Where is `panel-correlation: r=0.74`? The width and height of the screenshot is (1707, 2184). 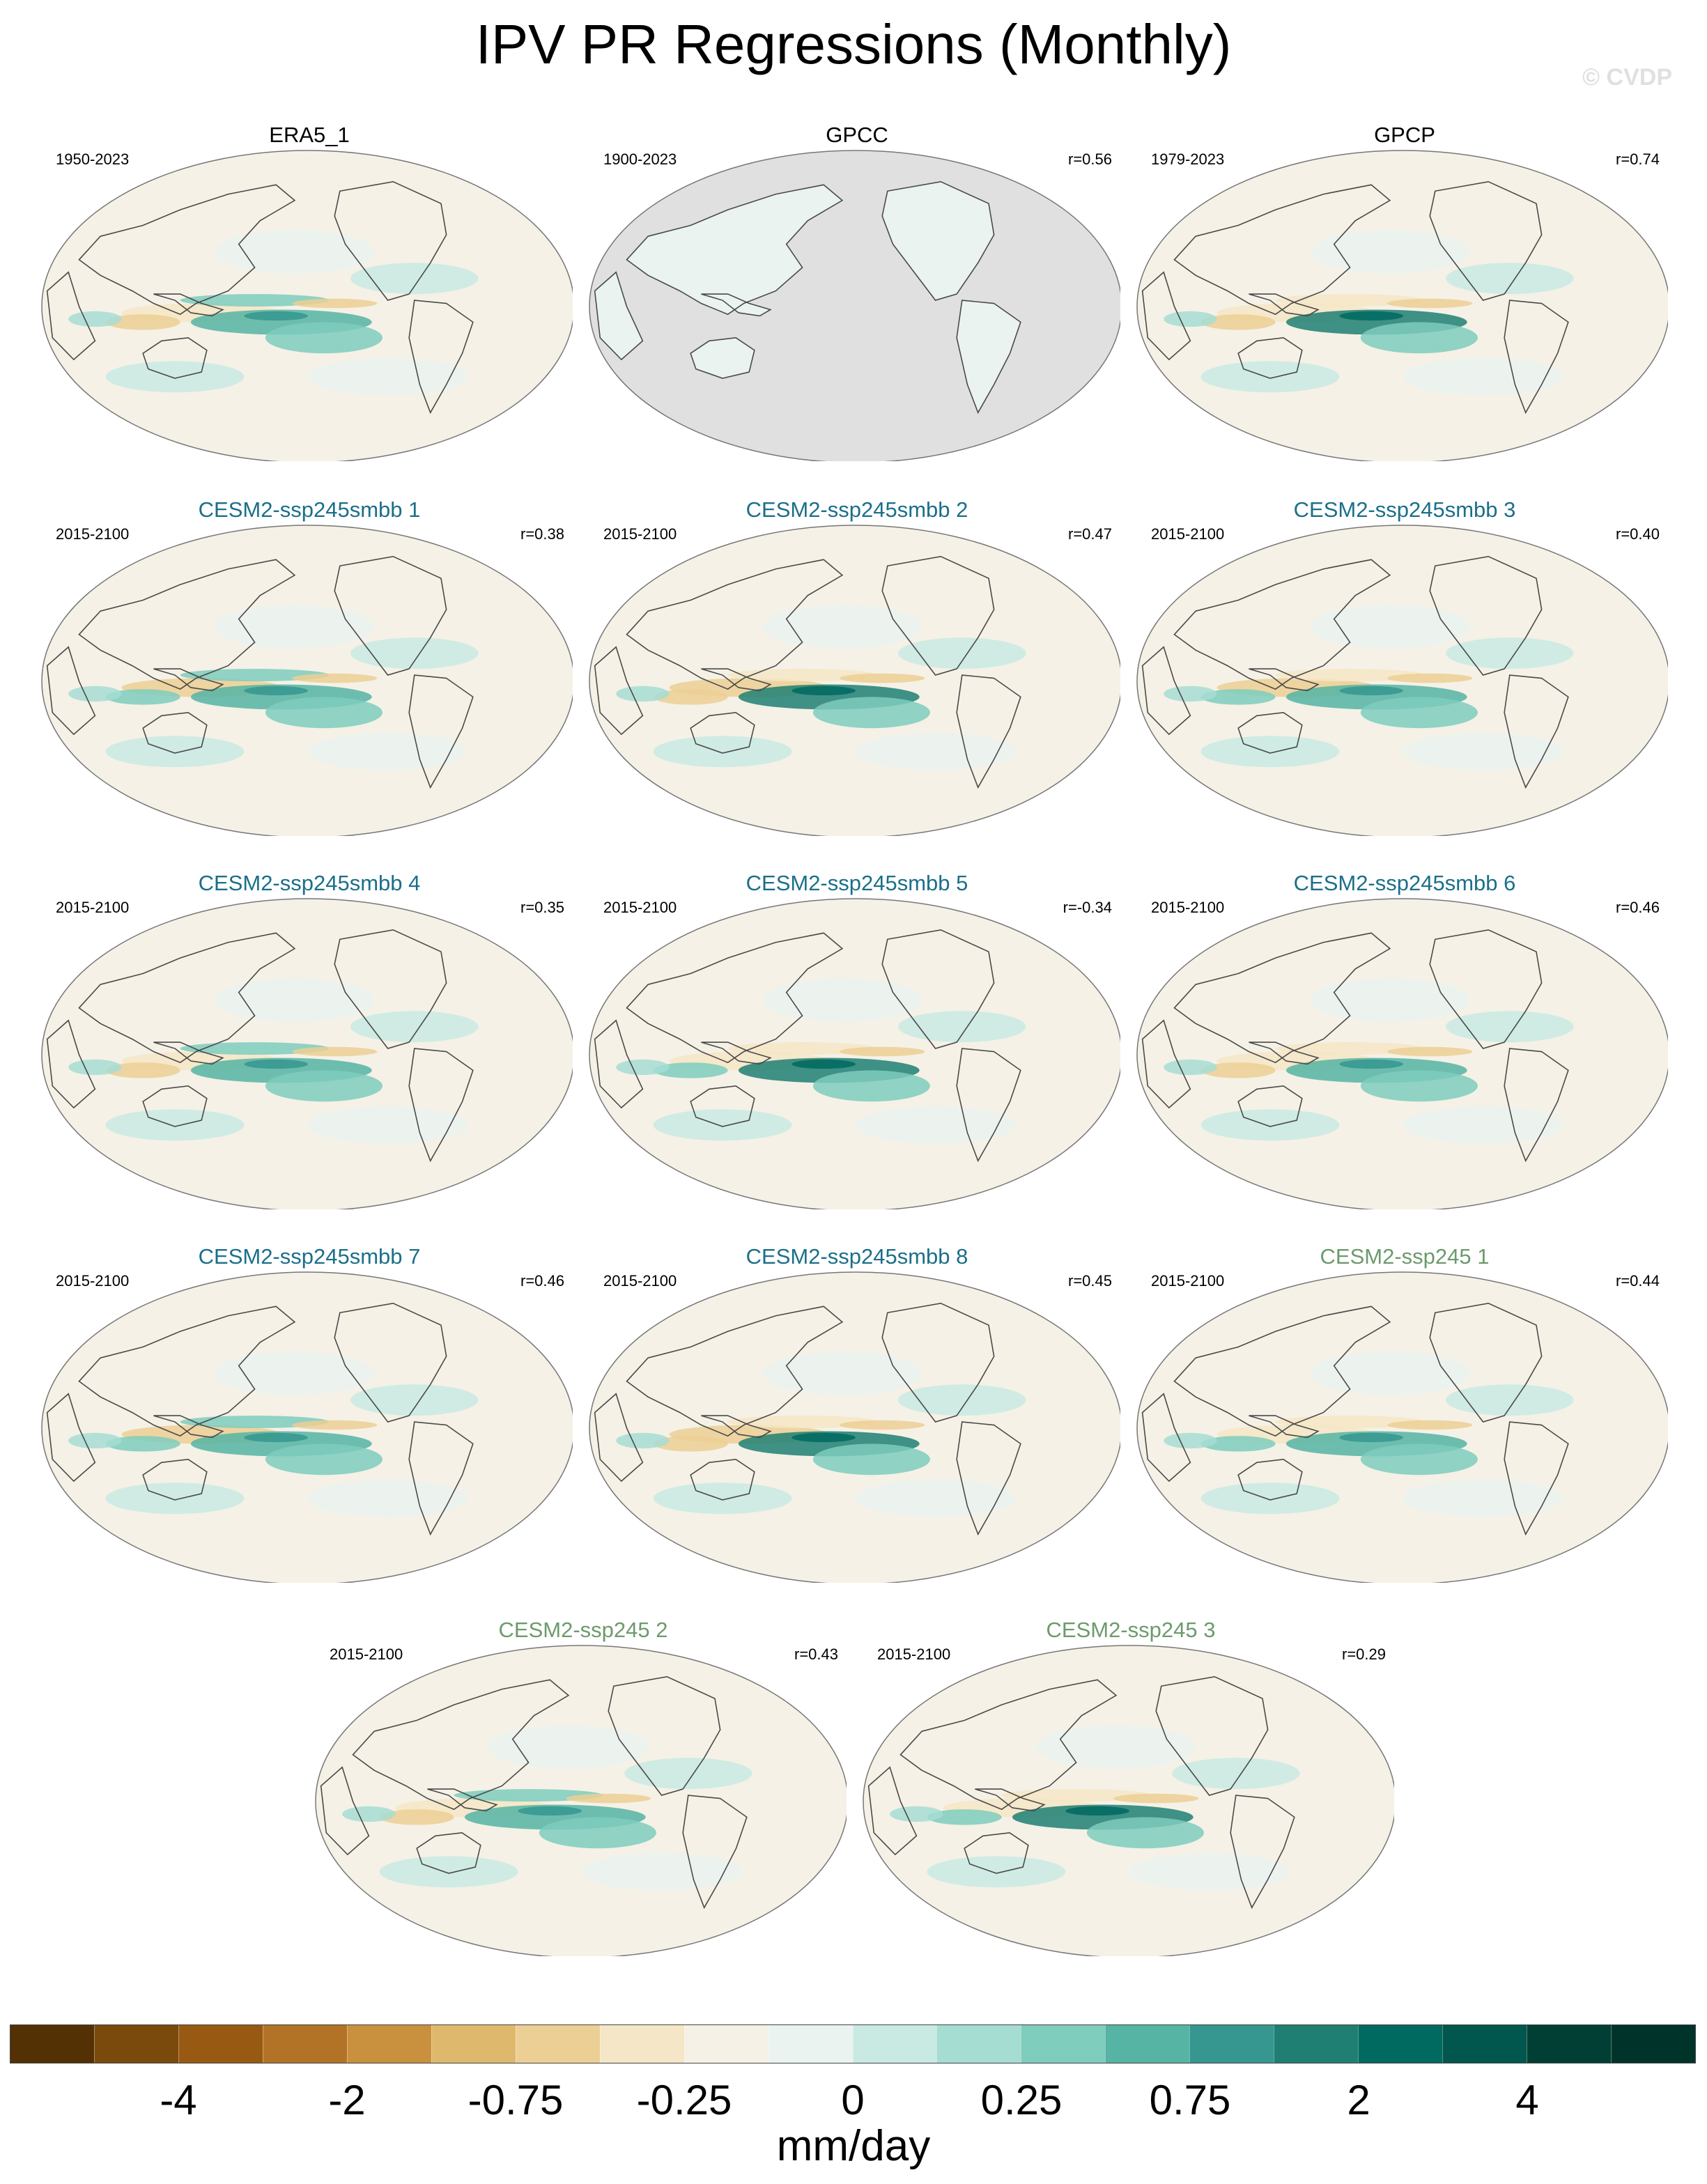 panel-correlation: r=0.74 is located at coordinates (1638, 159).